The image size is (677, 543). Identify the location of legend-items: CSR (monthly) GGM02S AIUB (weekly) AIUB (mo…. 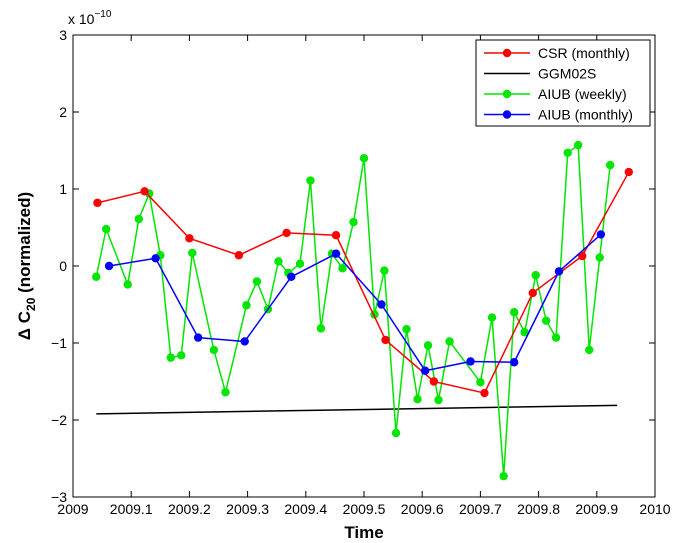
(558, 84).